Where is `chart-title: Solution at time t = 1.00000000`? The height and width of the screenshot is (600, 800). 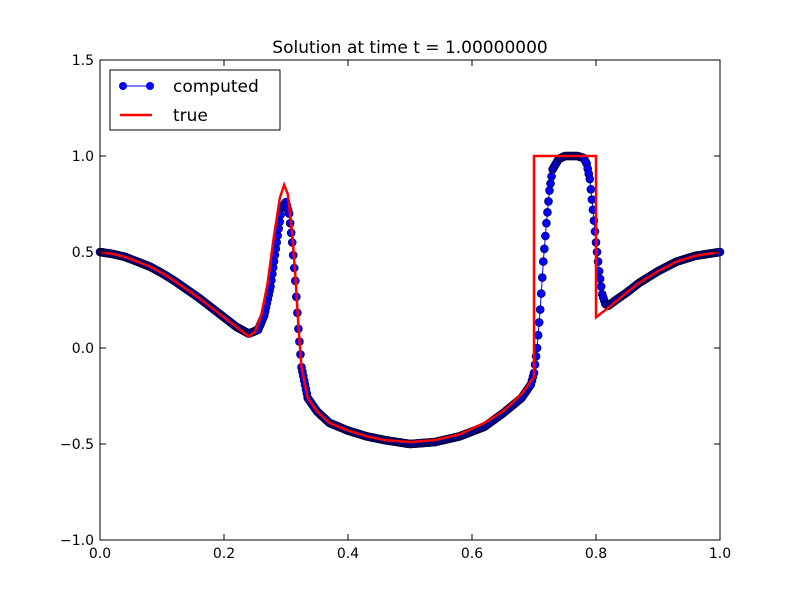
chart-title: Solution at time t = 1.00000000 is located at coordinates (409, 48).